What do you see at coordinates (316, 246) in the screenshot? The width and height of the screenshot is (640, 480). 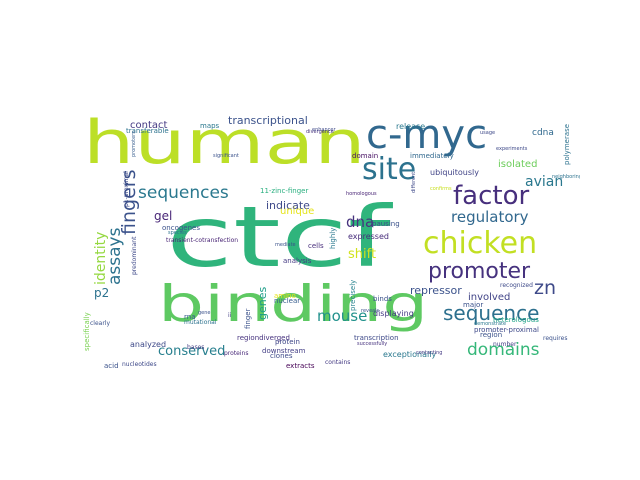 I see `word-cells: cells` at bounding box center [316, 246].